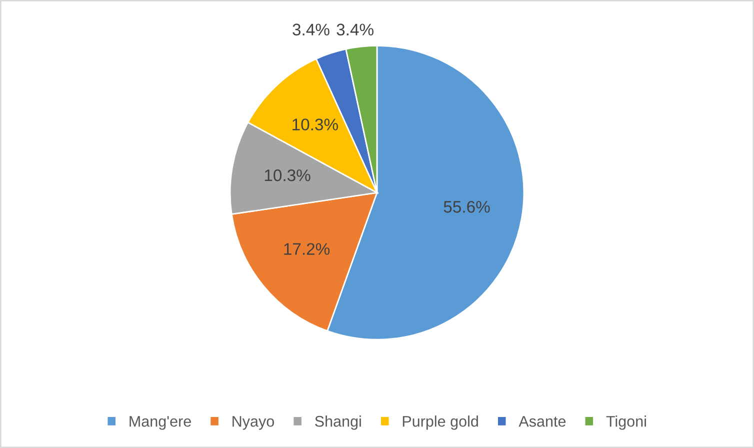 This screenshot has width=754, height=448. Describe the element at coordinates (626, 423) in the screenshot. I see `legend-label: Tigoni` at that location.